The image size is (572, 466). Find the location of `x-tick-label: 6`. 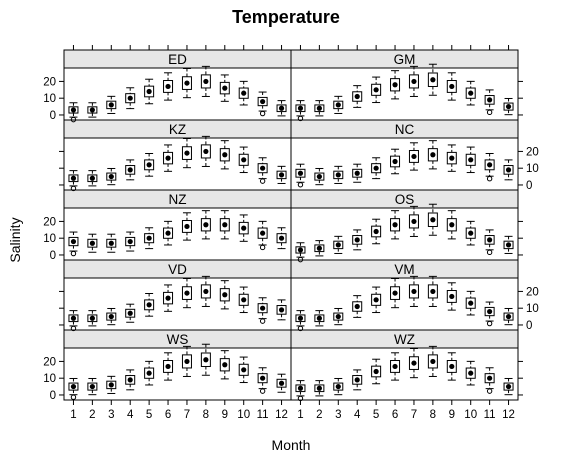

x-tick-label: 6 is located at coordinates (168, 415).